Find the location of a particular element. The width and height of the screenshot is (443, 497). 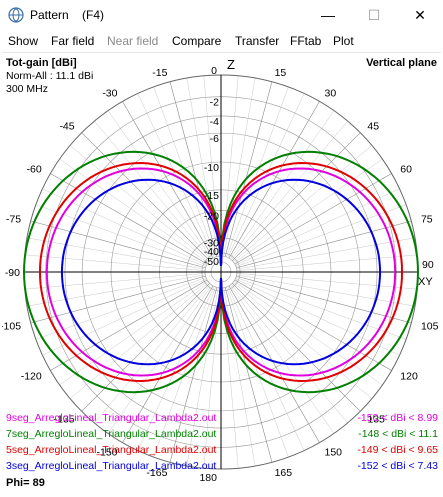

ring-label: -4 is located at coordinates (214, 122).